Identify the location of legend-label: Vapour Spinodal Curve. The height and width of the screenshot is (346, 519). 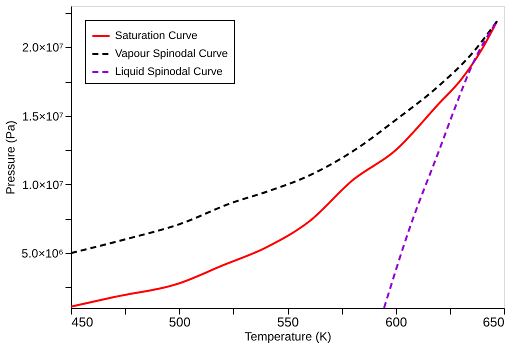
(171, 54).